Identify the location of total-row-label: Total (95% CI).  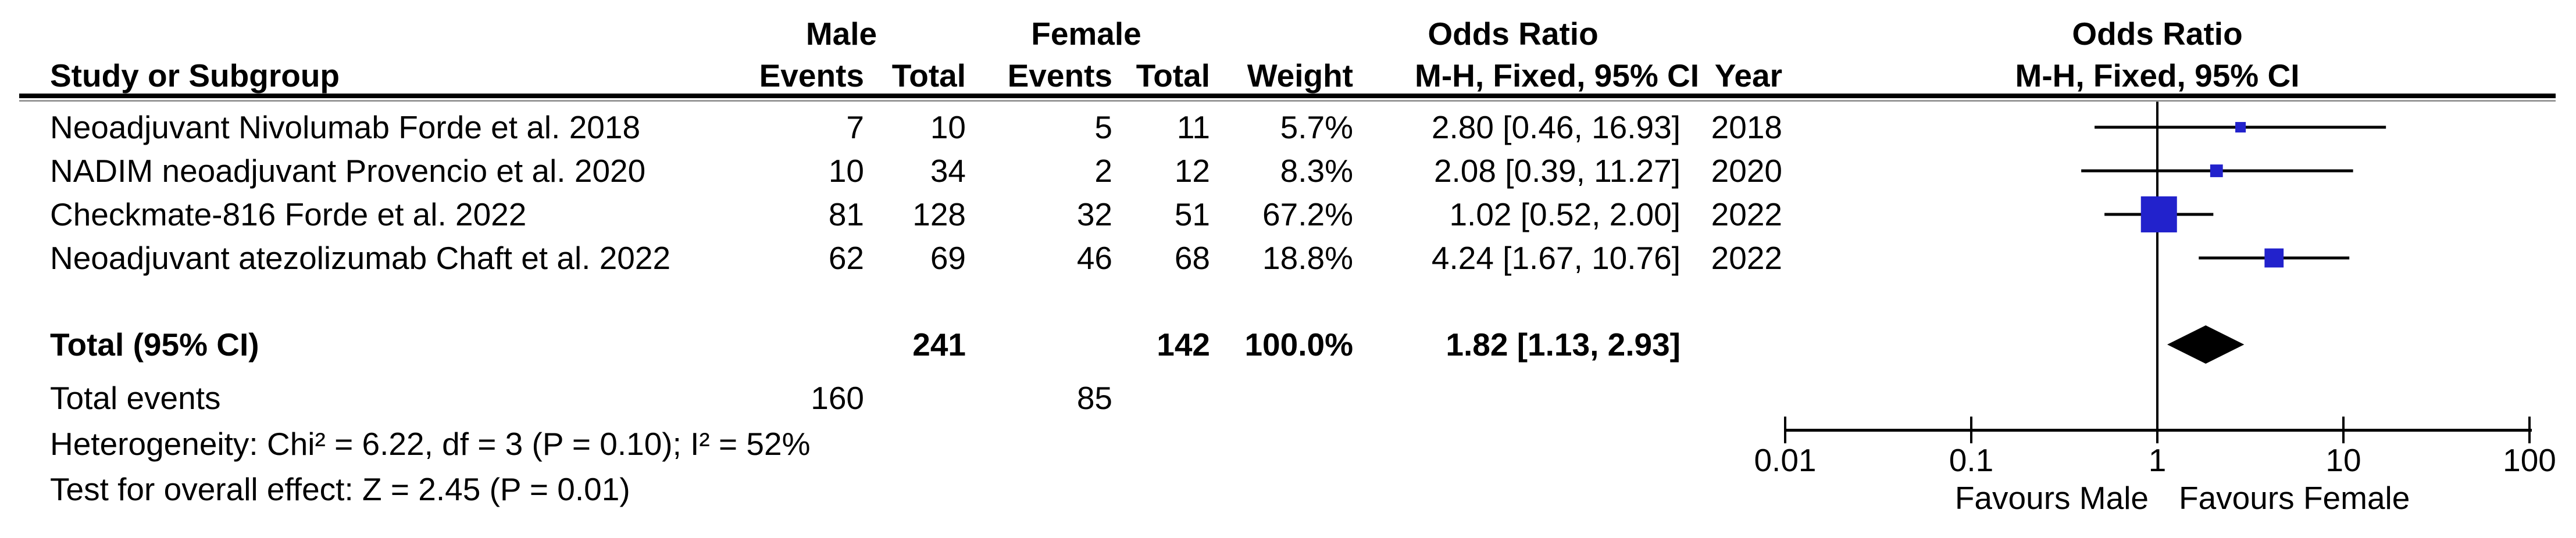
(154, 345).